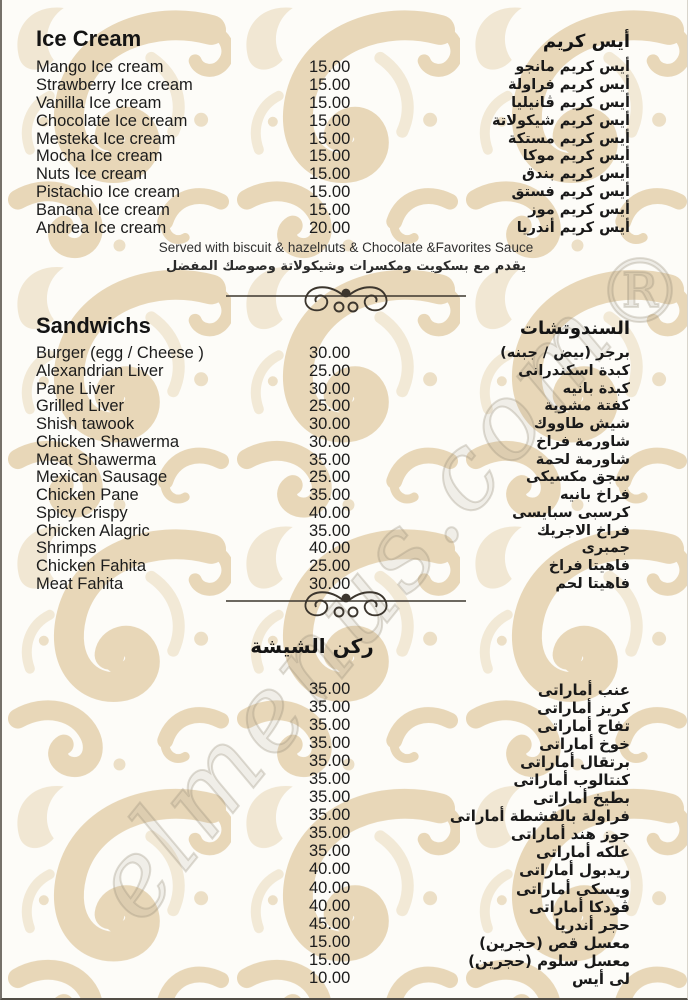 This screenshot has width=688, height=1000. I want to click on item-name-ar: شيش طاووك, so click(581, 424).